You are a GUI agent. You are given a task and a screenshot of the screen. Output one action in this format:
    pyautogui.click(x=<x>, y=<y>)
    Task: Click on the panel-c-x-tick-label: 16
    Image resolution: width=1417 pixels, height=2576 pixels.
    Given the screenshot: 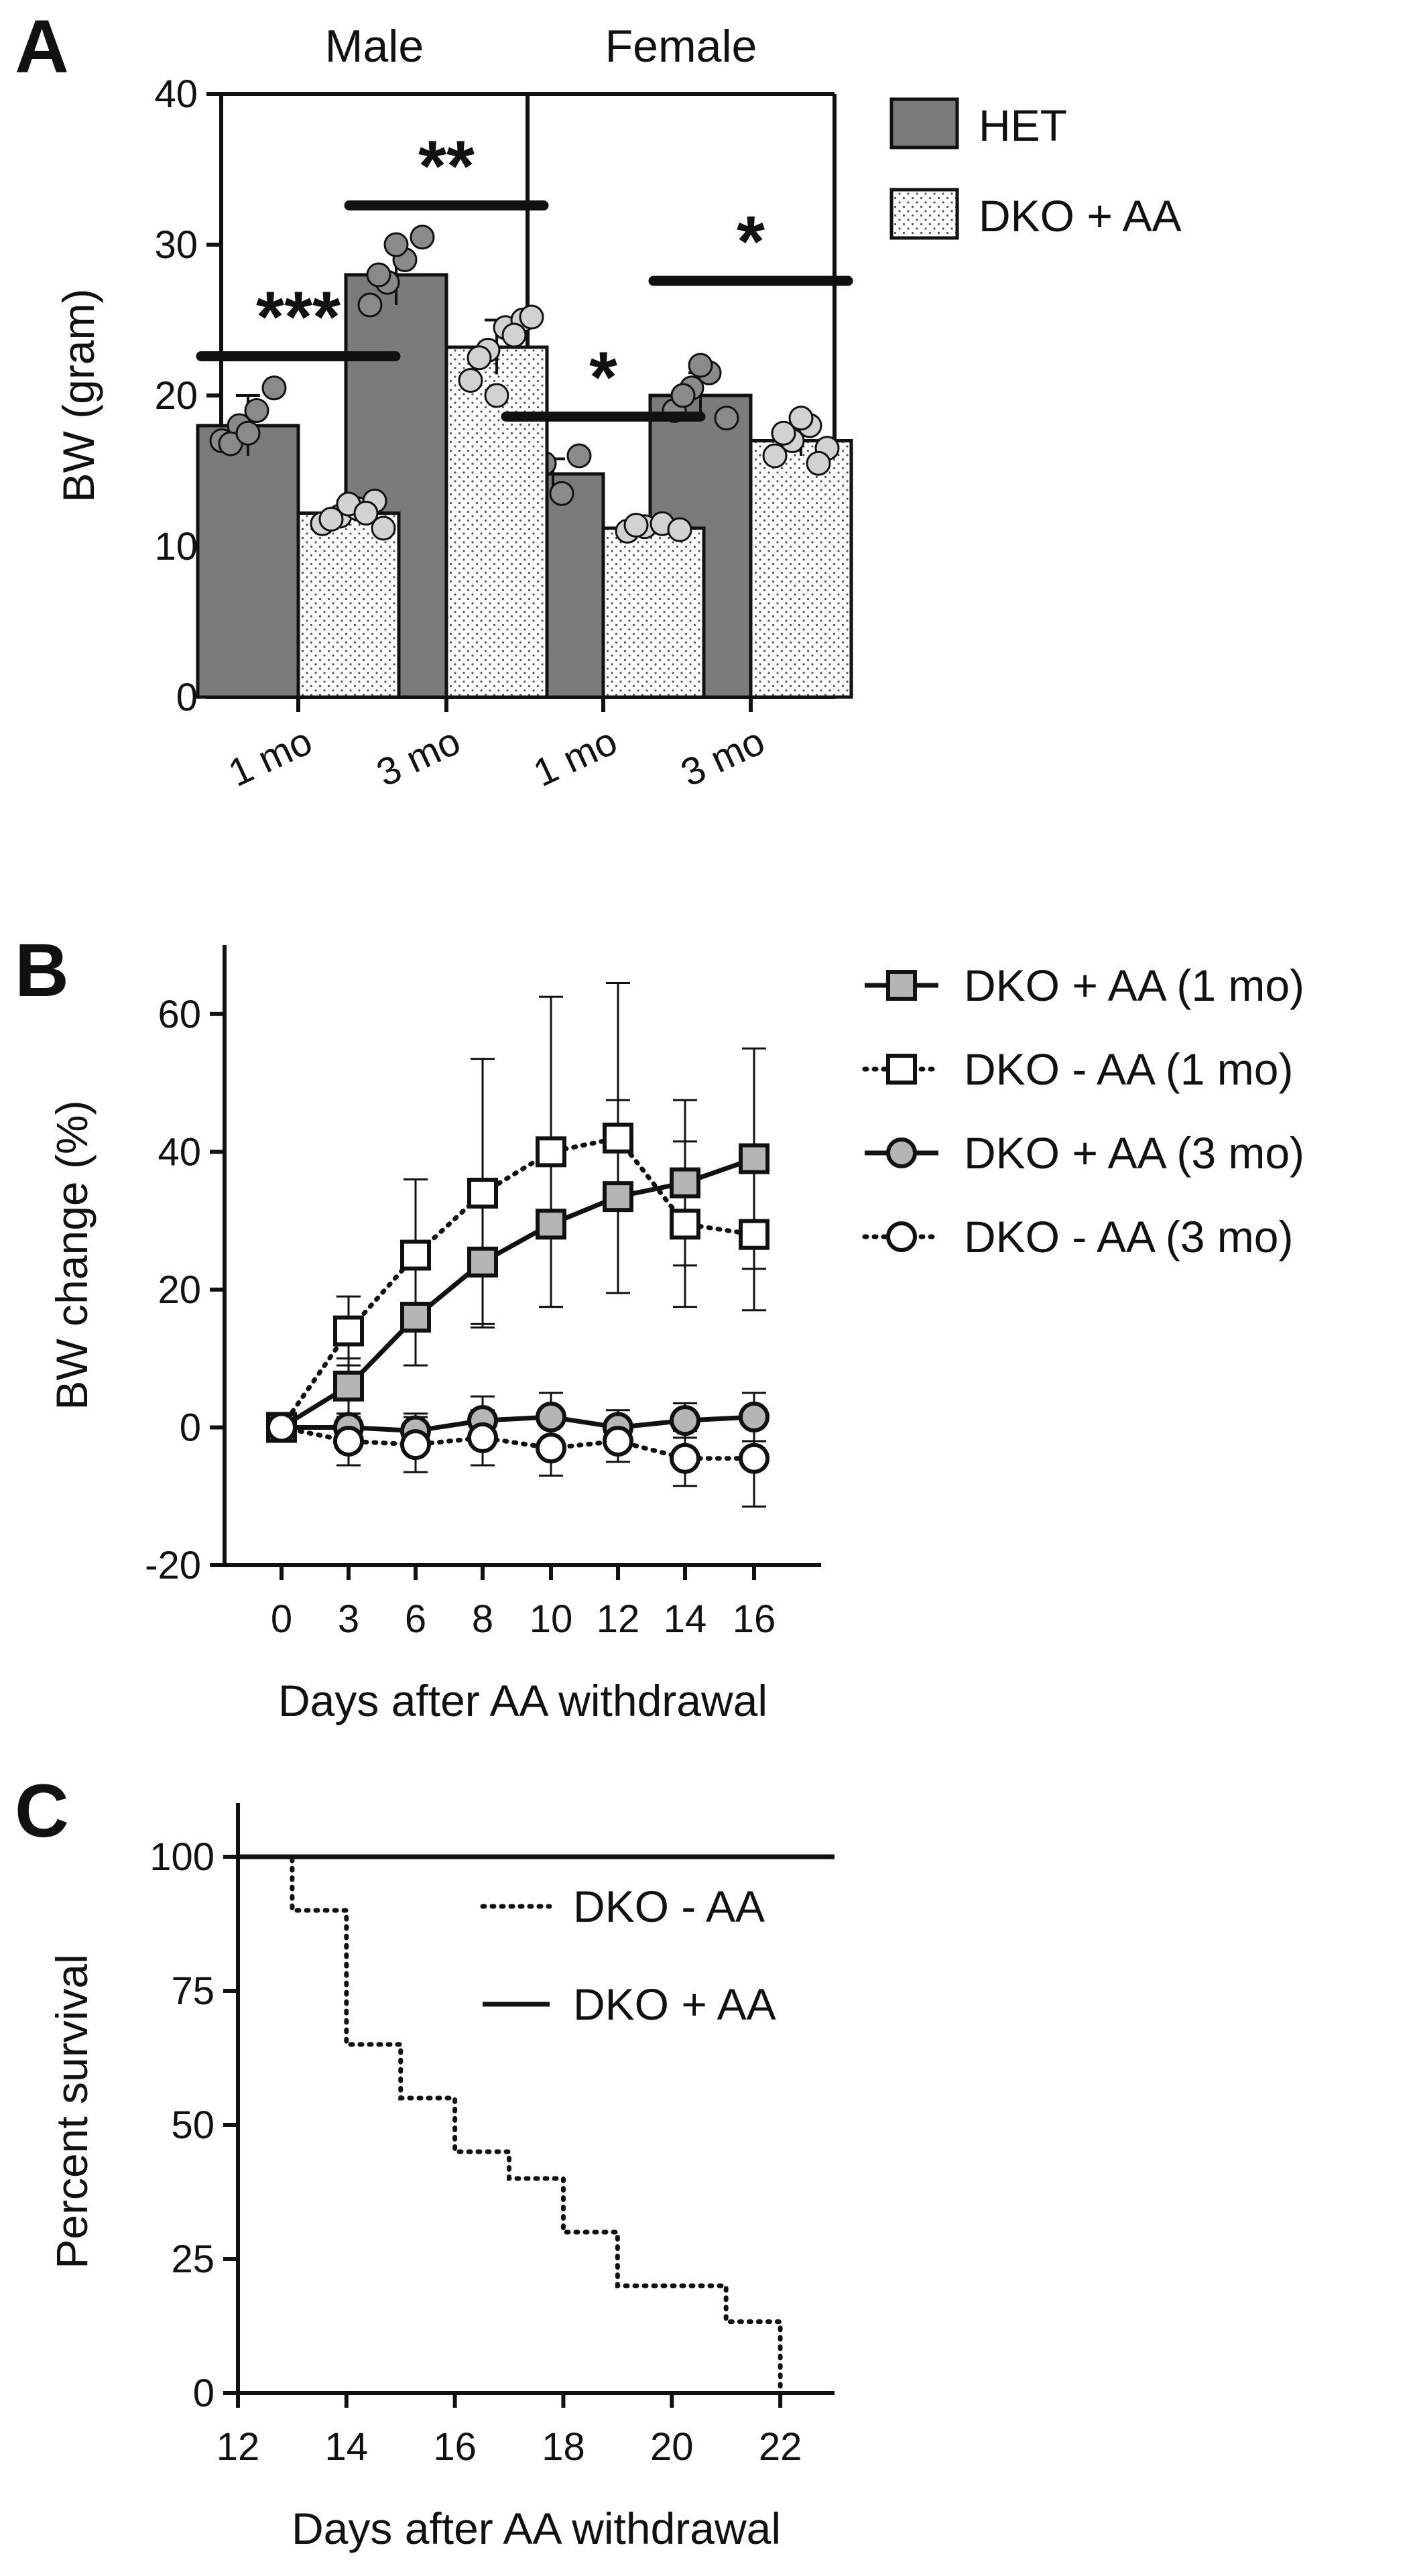 What is the action you would take?
    pyautogui.click(x=455, y=2447)
    